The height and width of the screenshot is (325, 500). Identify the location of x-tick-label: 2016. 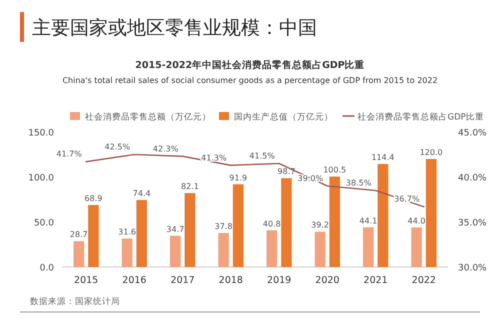
(134, 280).